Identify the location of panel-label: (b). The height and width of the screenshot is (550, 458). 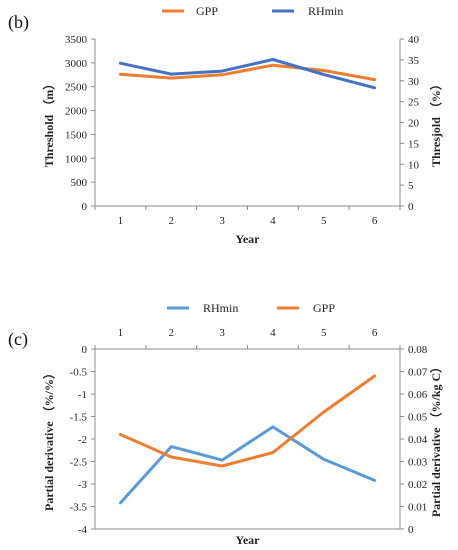
(18, 22).